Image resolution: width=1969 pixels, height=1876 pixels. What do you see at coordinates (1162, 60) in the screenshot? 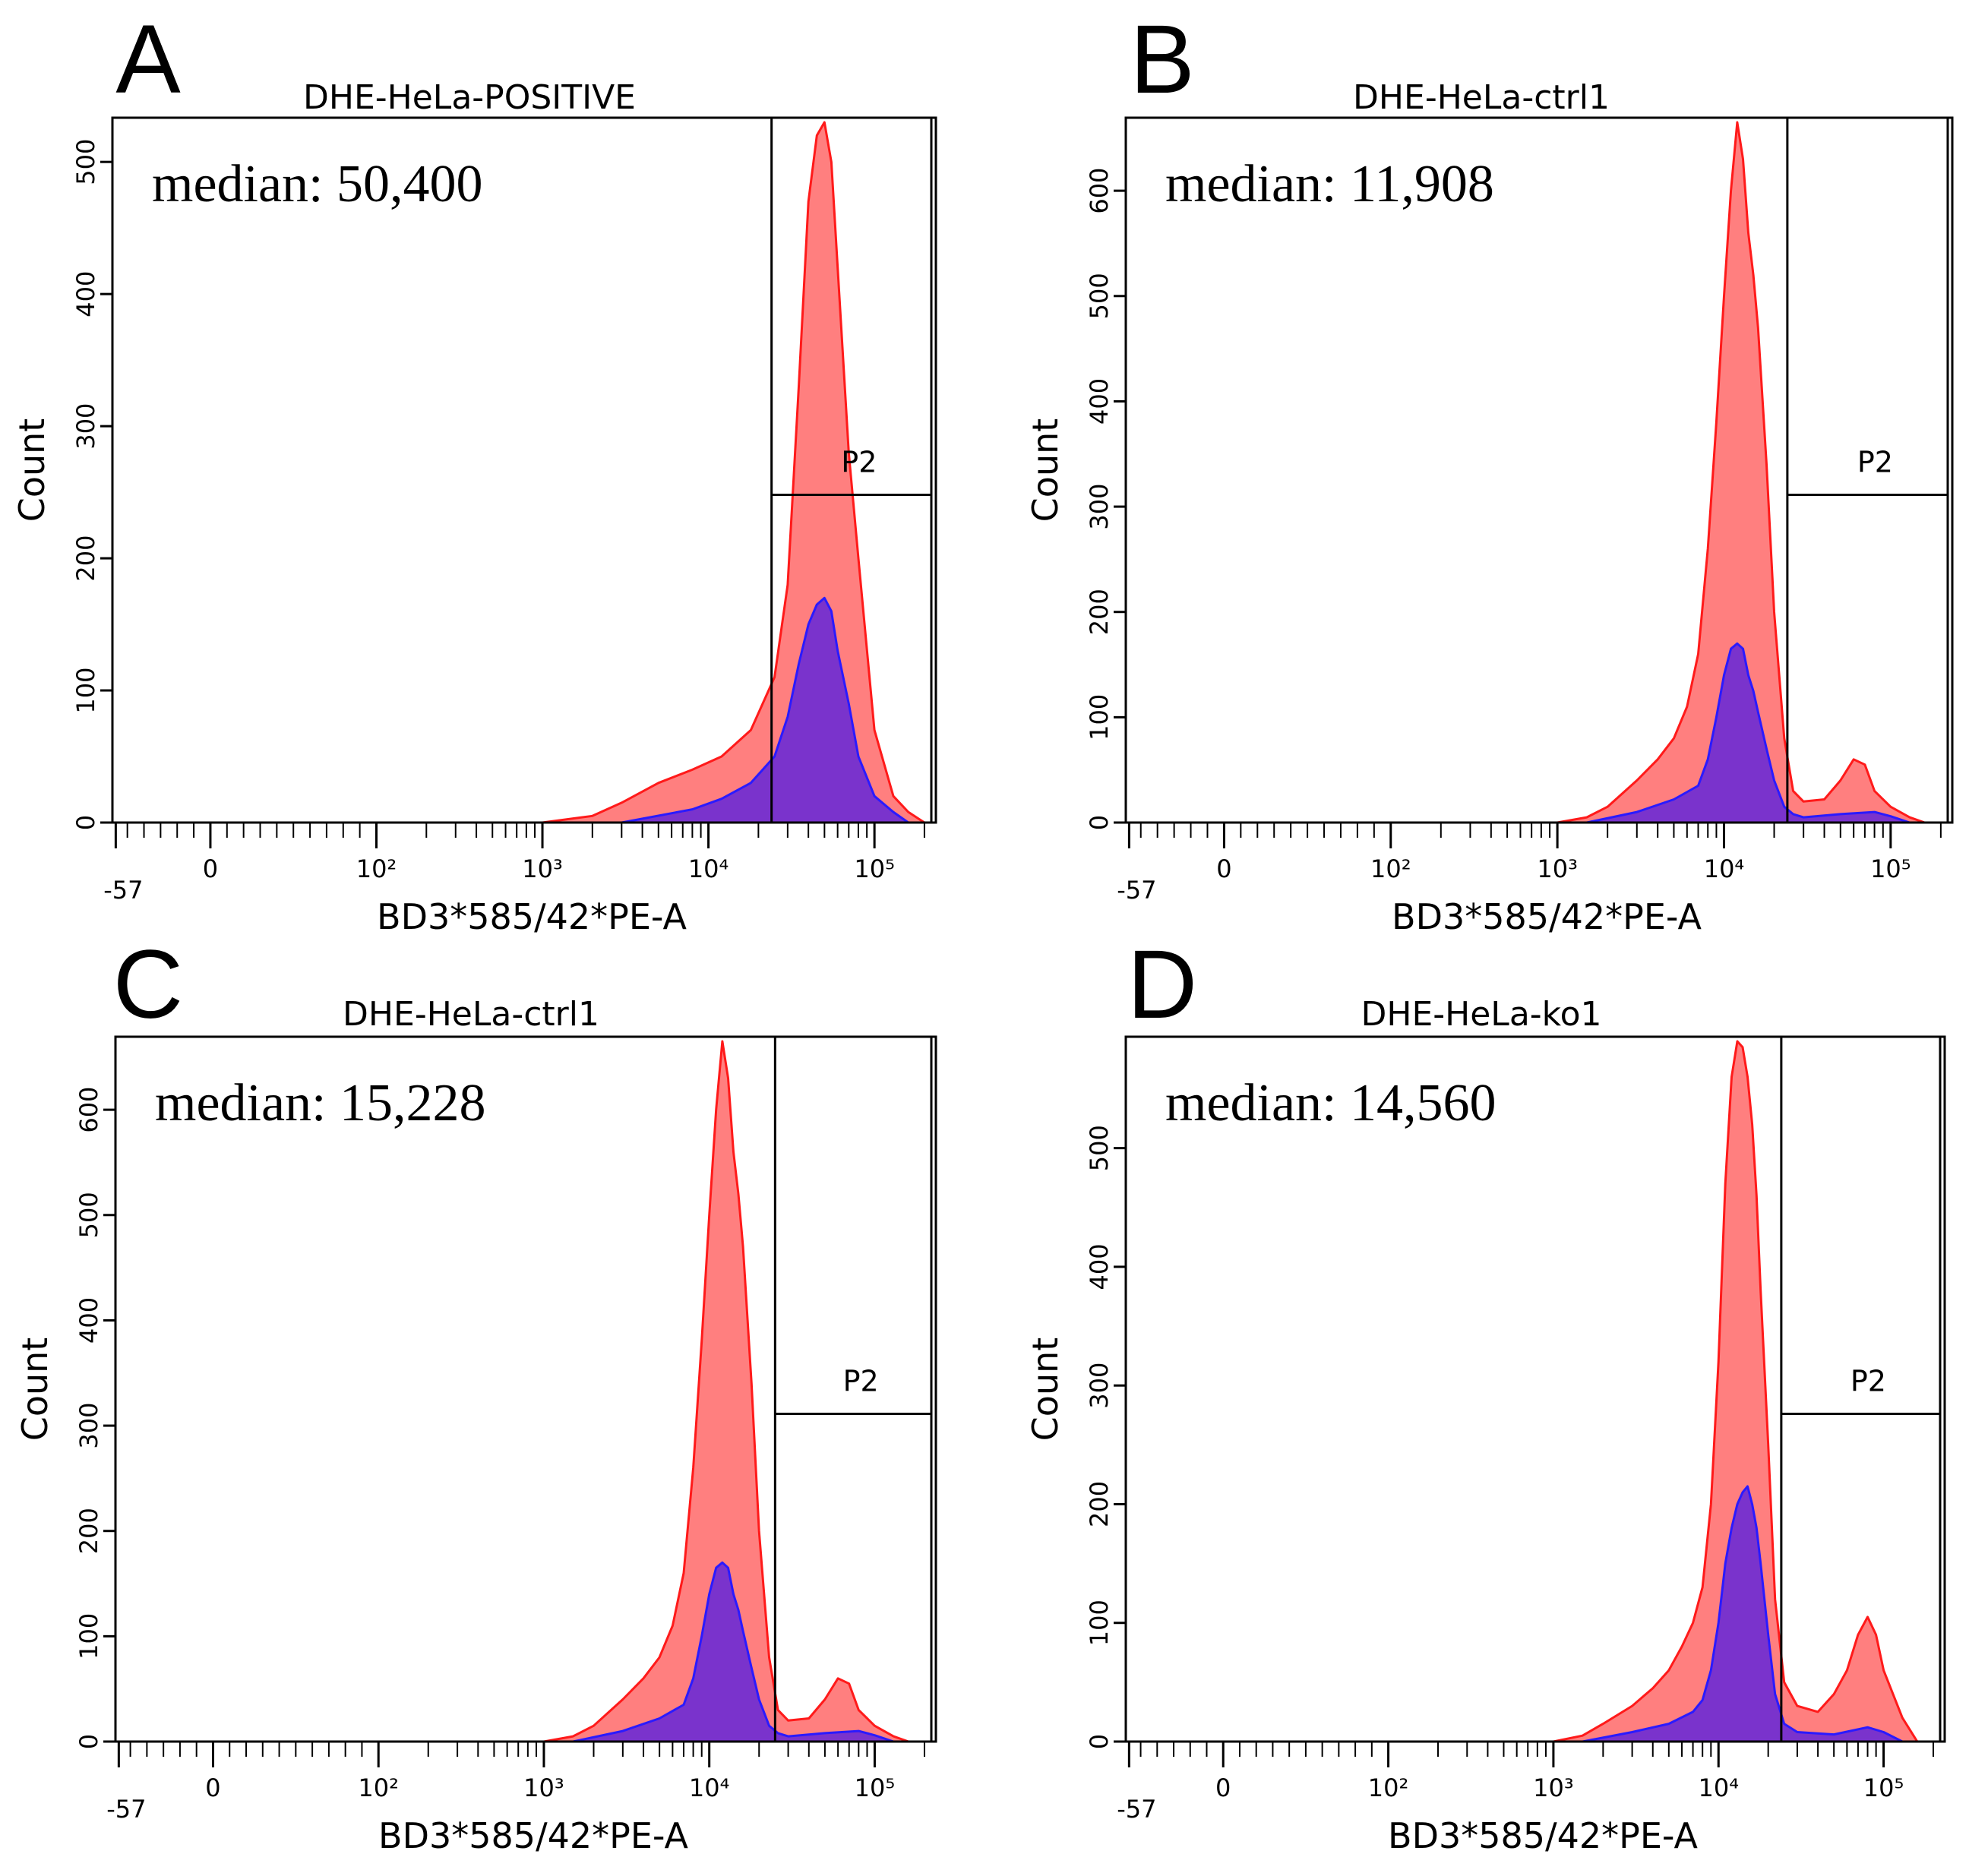
I see `panel-letter: B` at bounding box center [1162, 60].